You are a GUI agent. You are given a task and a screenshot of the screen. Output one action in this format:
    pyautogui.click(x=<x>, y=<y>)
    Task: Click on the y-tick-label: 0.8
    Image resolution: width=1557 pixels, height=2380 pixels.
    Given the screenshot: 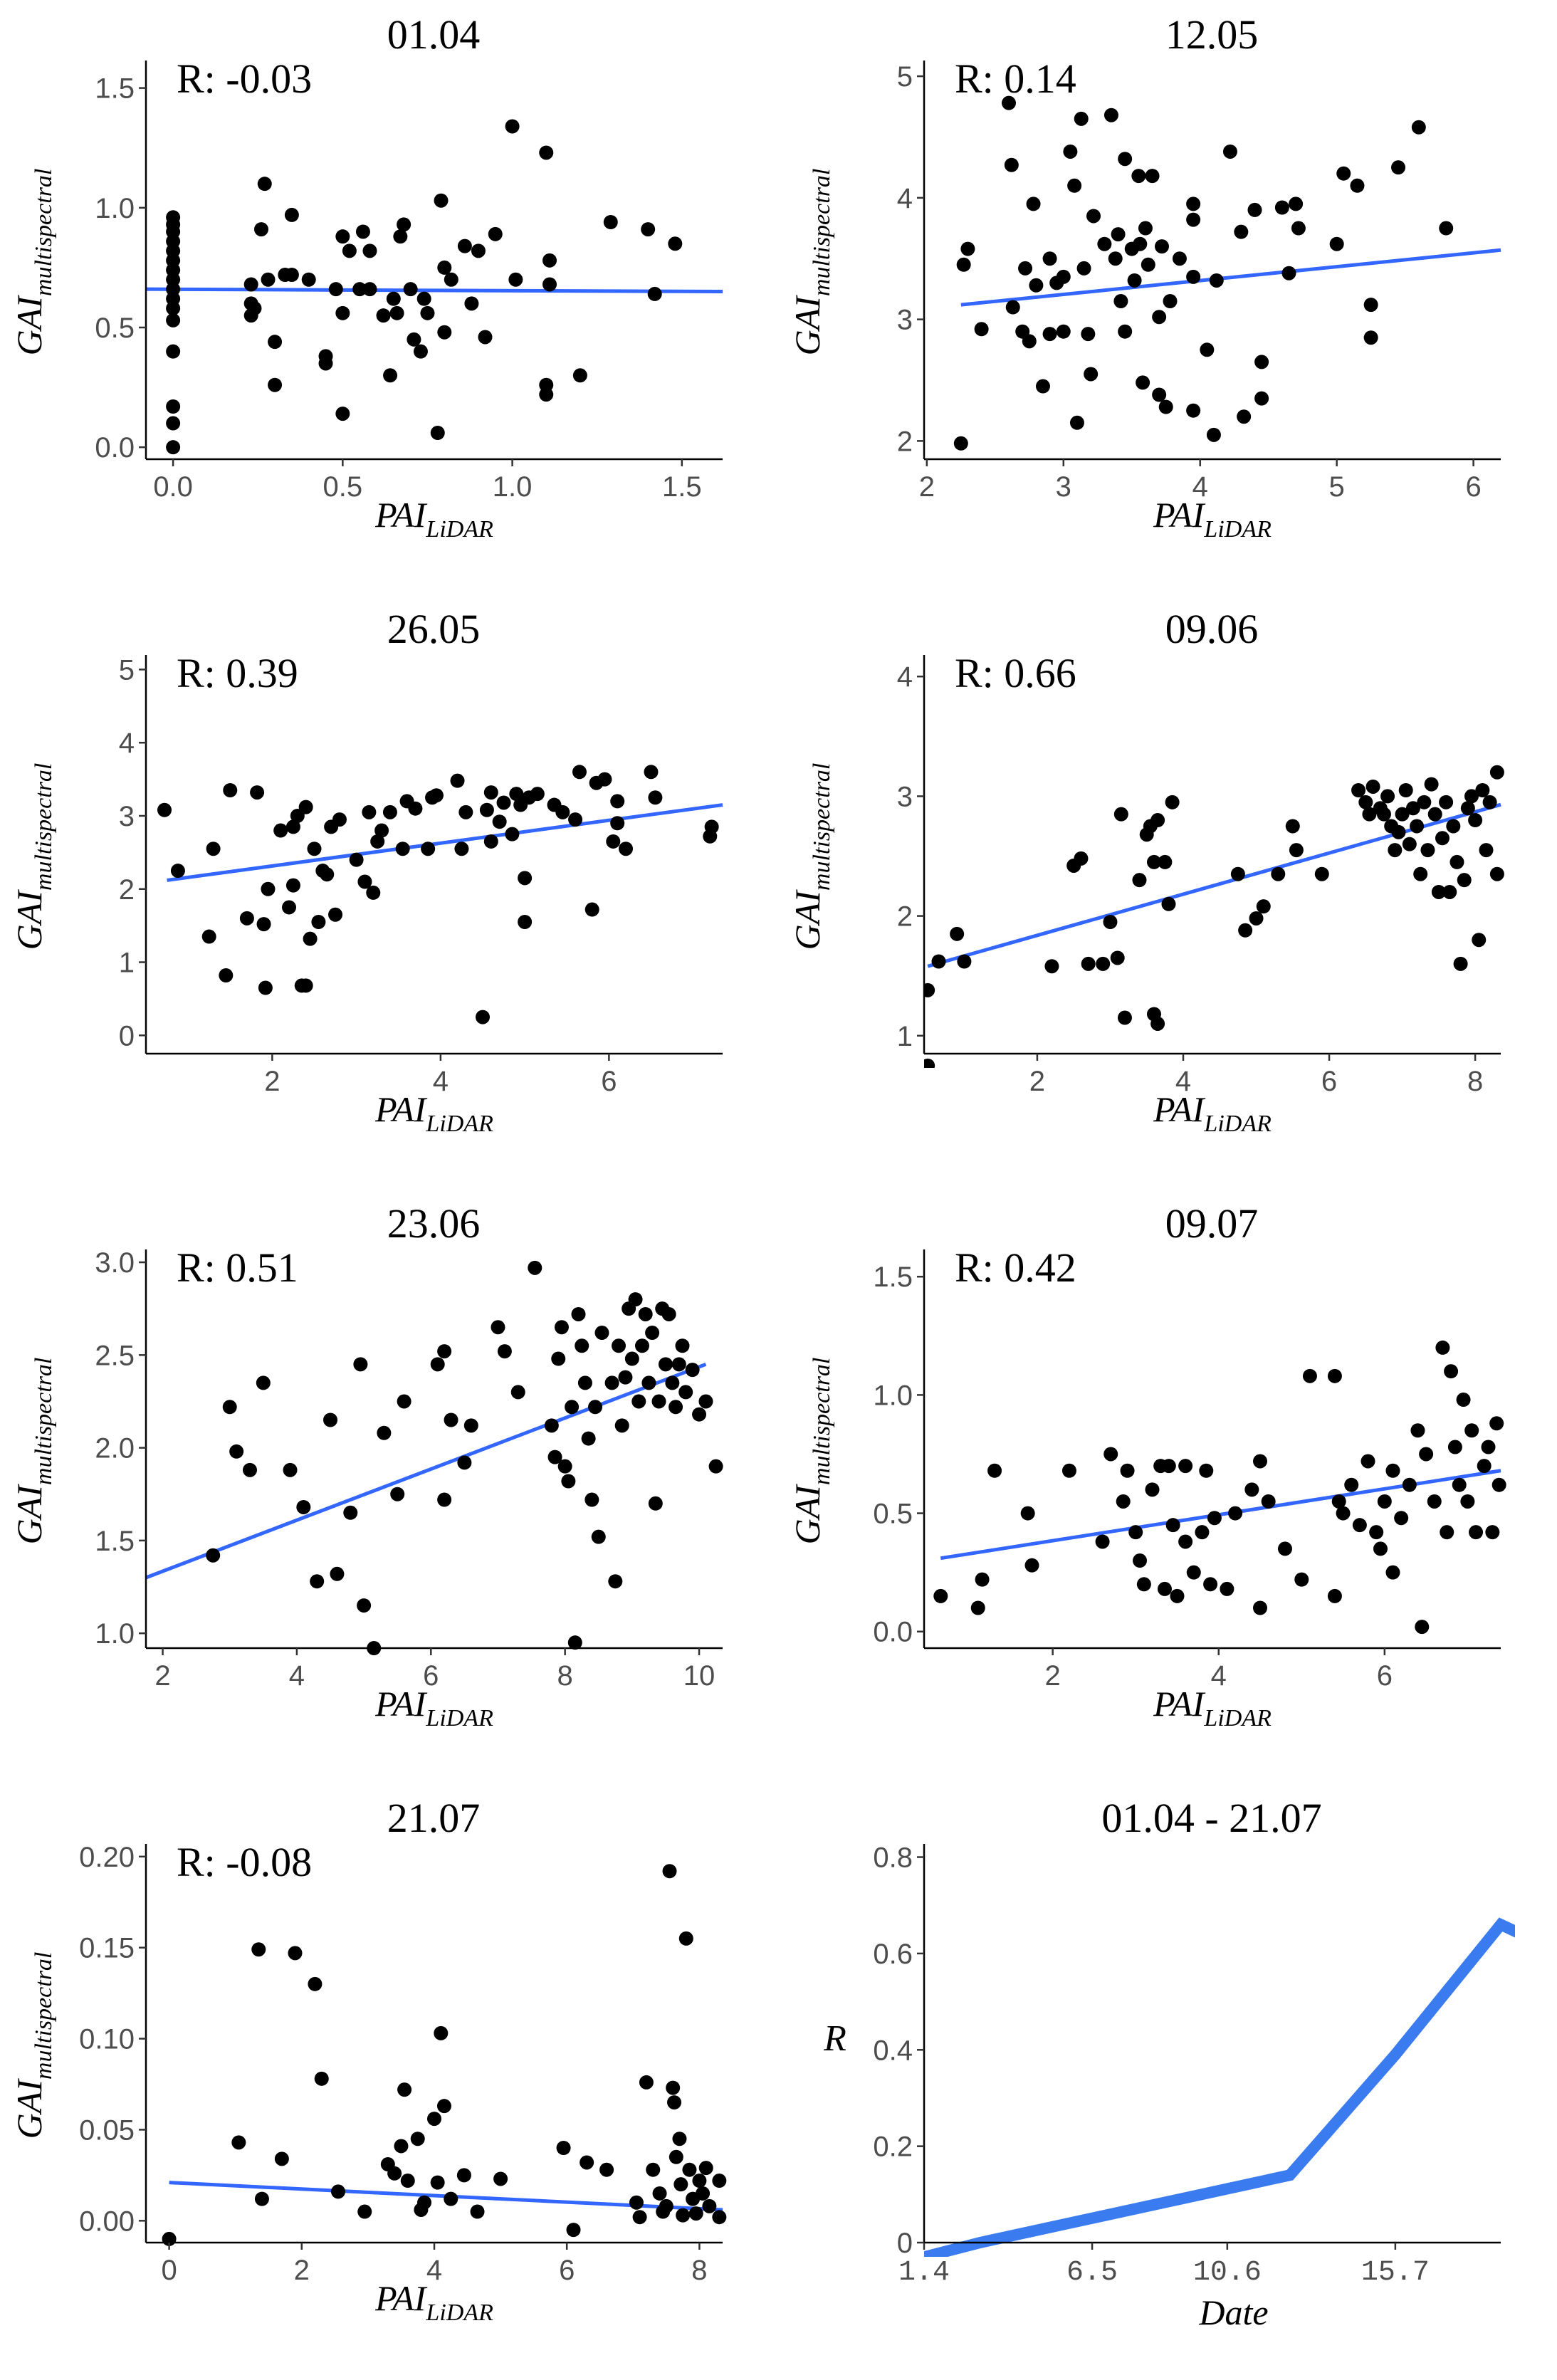 What is the action you would take?
    pyautogui.click(x=893, y=1858)
    